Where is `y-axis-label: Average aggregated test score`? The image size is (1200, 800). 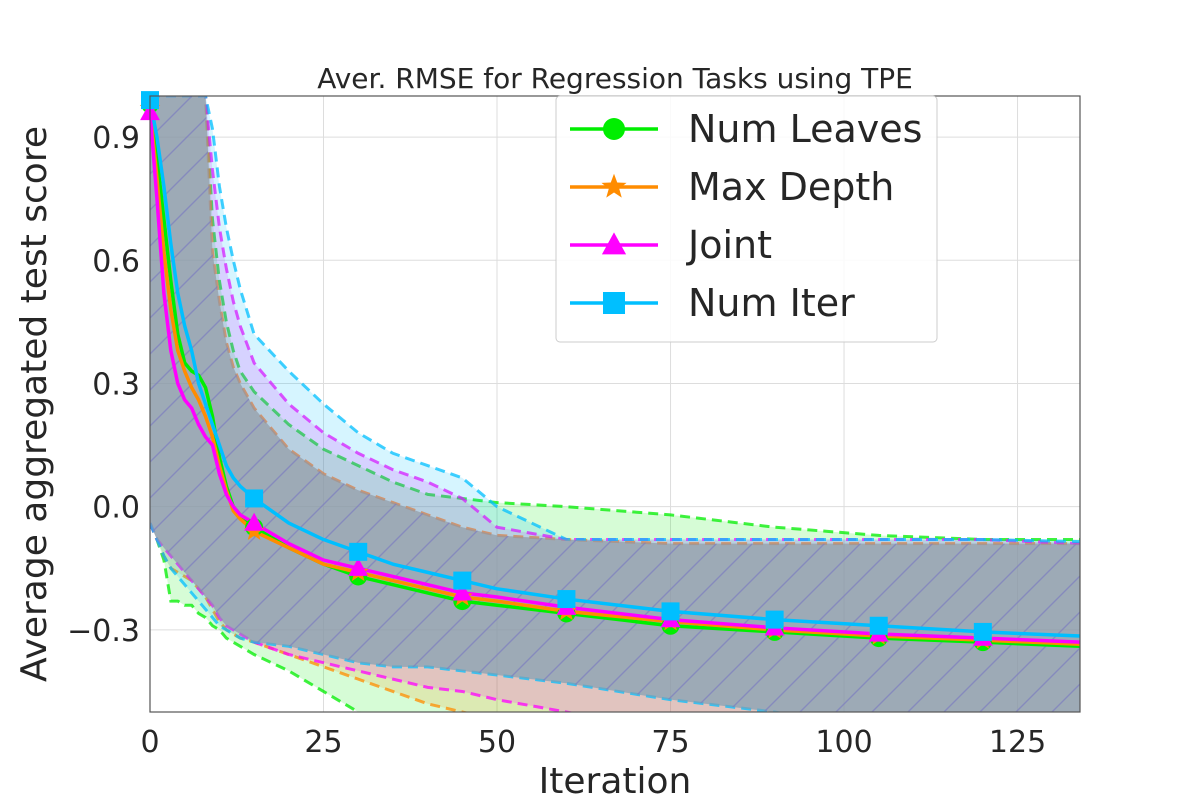 y-axis-label: Average aggregated test score is located at coordinates (34, 404).